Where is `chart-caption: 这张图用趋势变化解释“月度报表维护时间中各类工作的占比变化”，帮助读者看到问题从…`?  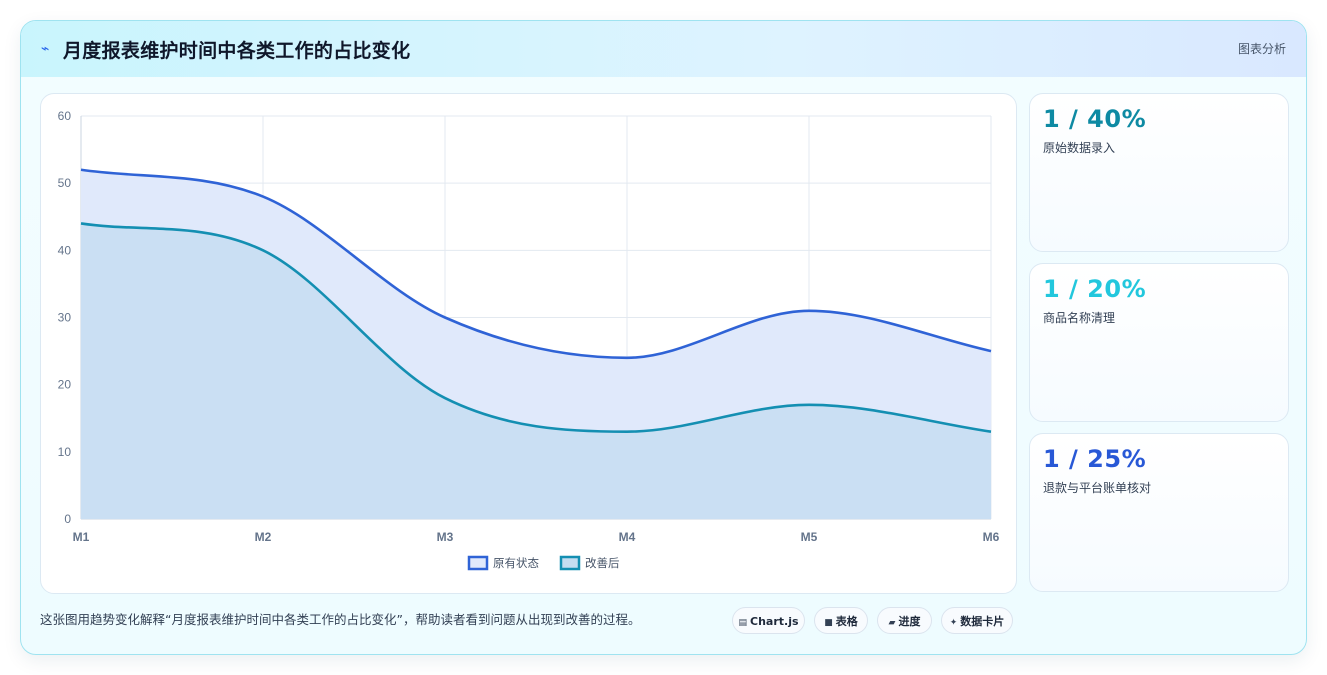 chart-caption: 这张图用趋势变化解释“月度报表维护时间中各类工作的占比变化”，帮助读者看到问题从… is located at coordinates (340, 619).